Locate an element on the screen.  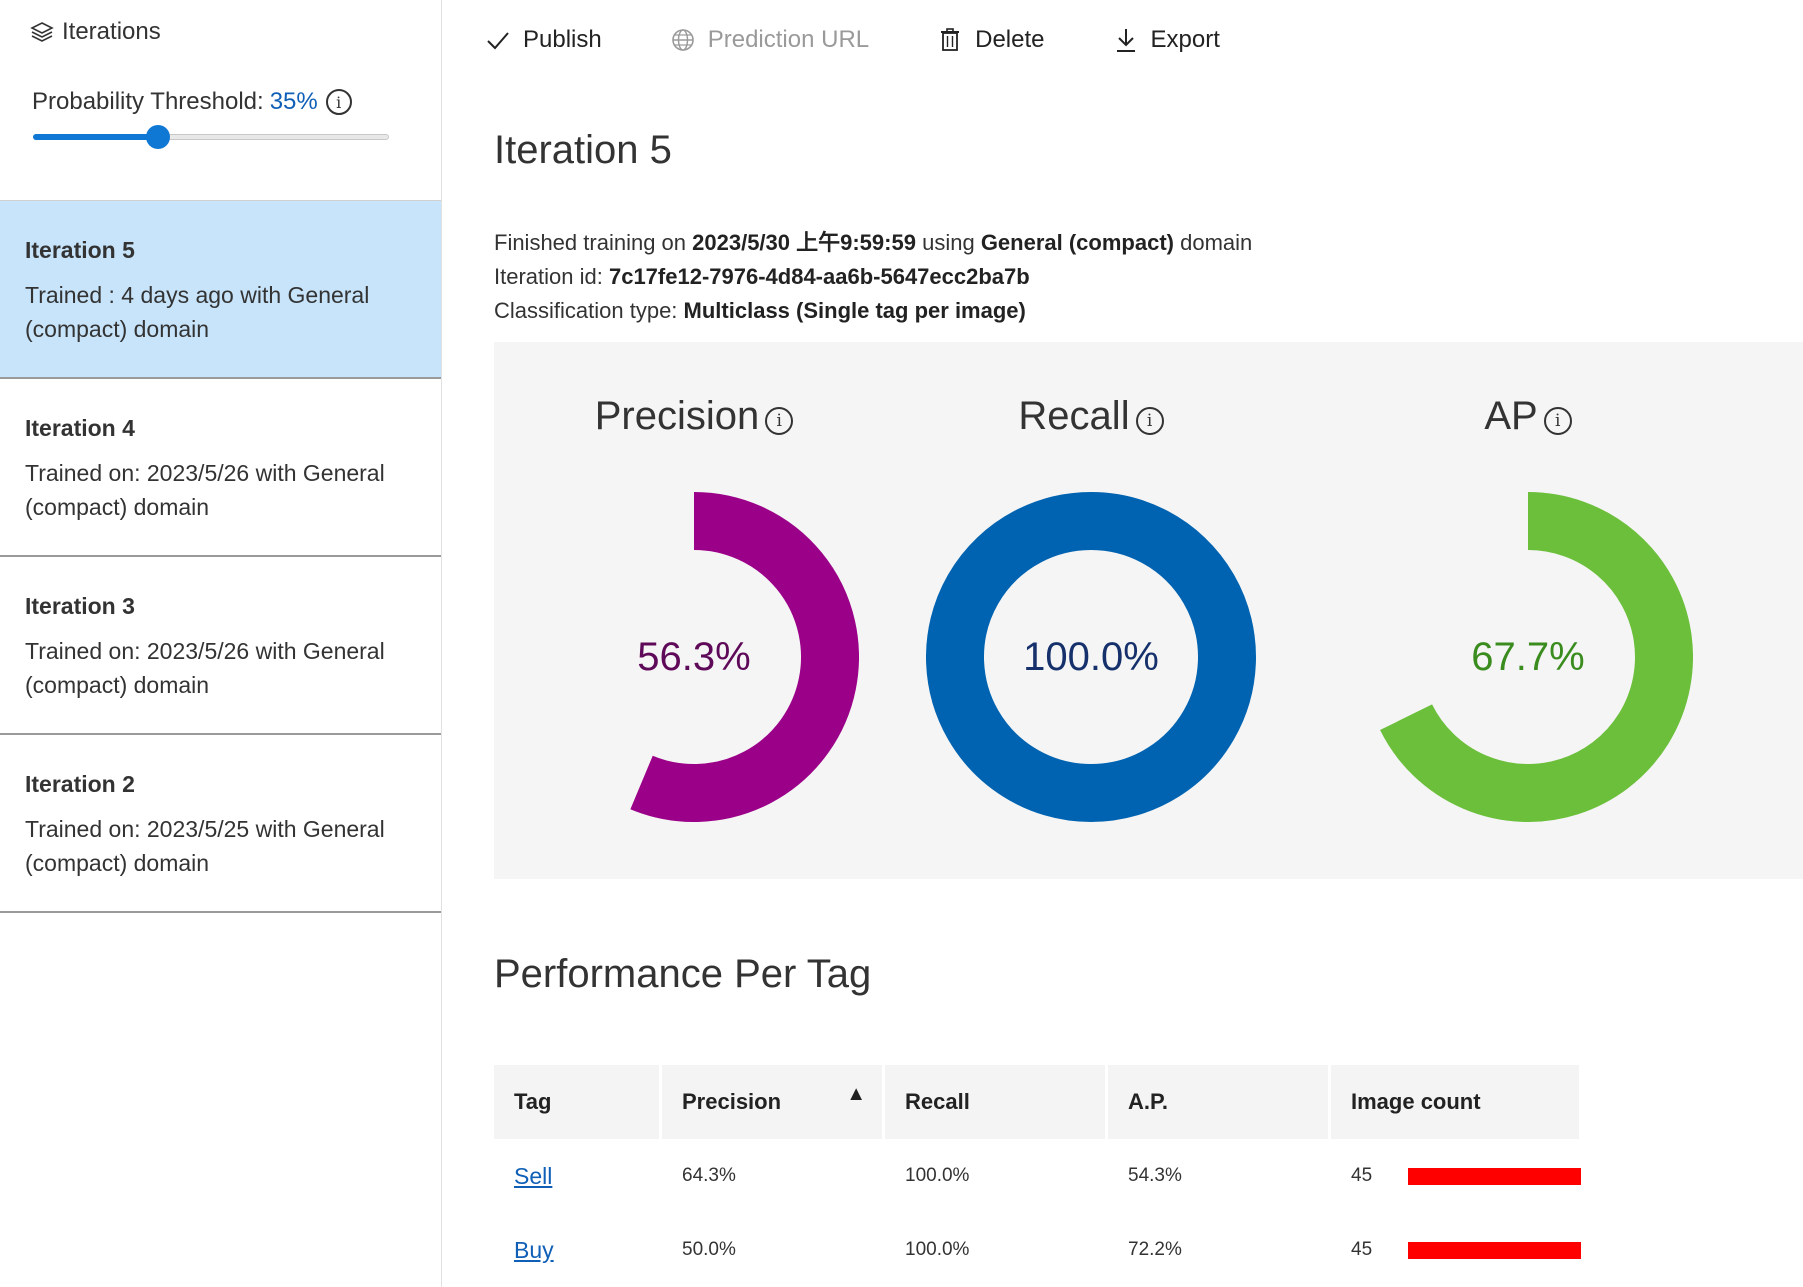
table-row: Sell 64.3% 100.0% 54.3% 45 is located at coordinates (1039, 1176).